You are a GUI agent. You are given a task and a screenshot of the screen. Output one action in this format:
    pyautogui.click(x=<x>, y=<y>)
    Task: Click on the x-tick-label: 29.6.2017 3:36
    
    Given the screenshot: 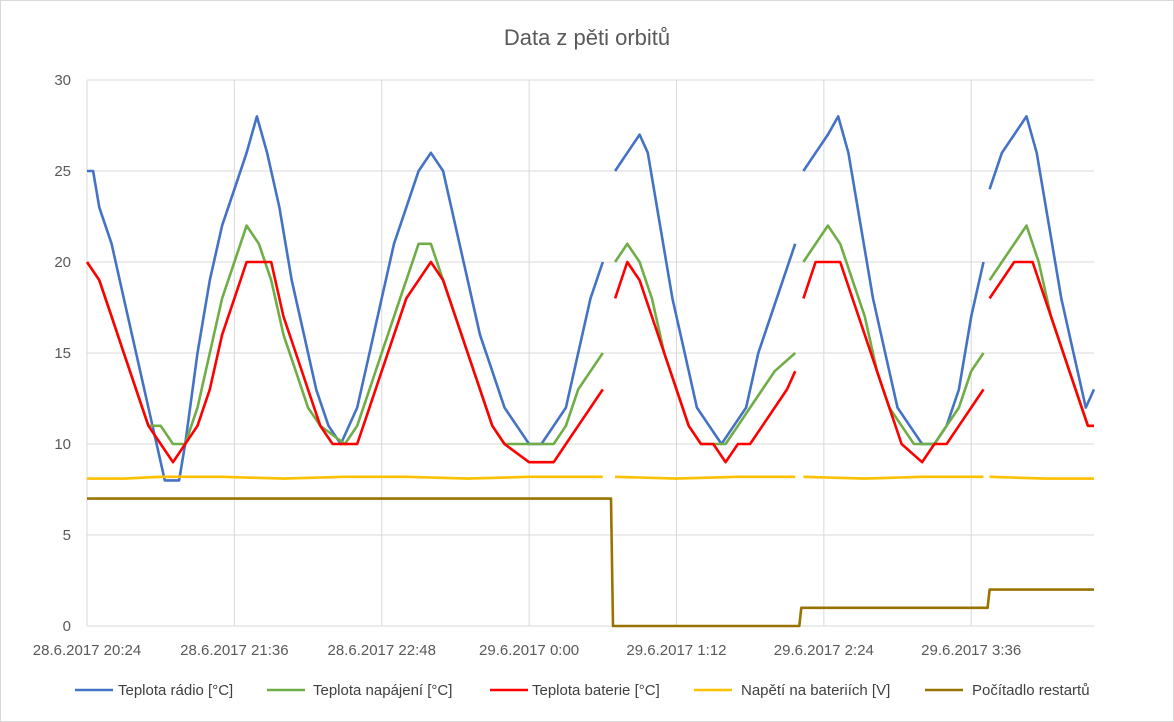 What is the action you would take?
    pyautogui.click(x=971, y=650)
    